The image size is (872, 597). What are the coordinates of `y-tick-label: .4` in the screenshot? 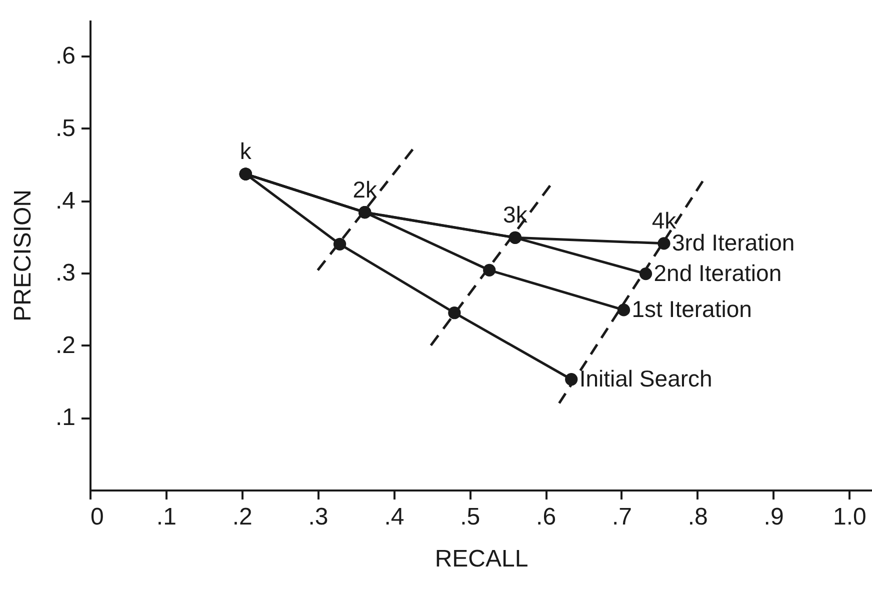 It's located at (65, 200).